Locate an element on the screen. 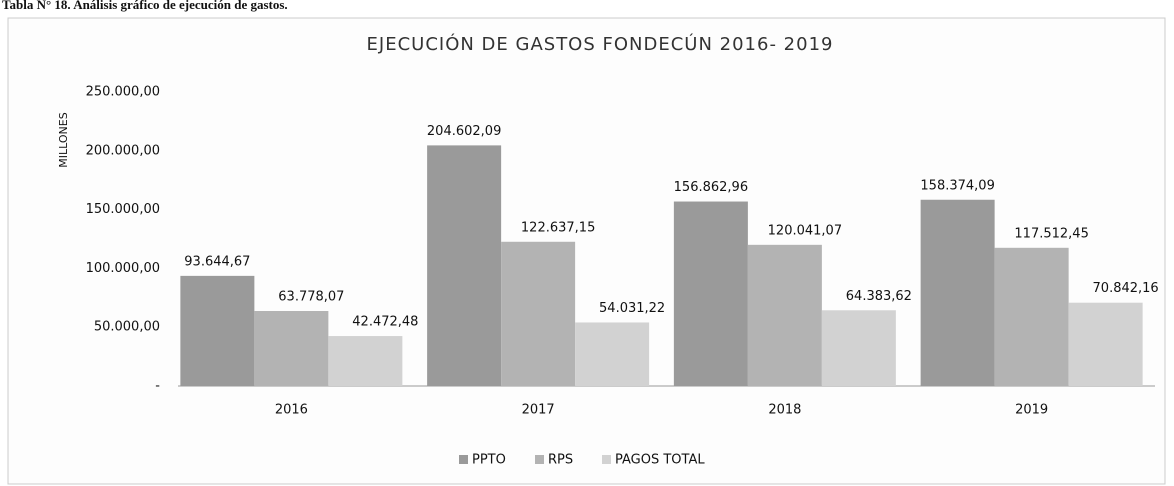 The height and width of the screenshot is (486, 1174). chart-title: EJECUCIÓN DE GASTOS FONDECÚN 2016- 2019 is located at coordinates (600, 44).